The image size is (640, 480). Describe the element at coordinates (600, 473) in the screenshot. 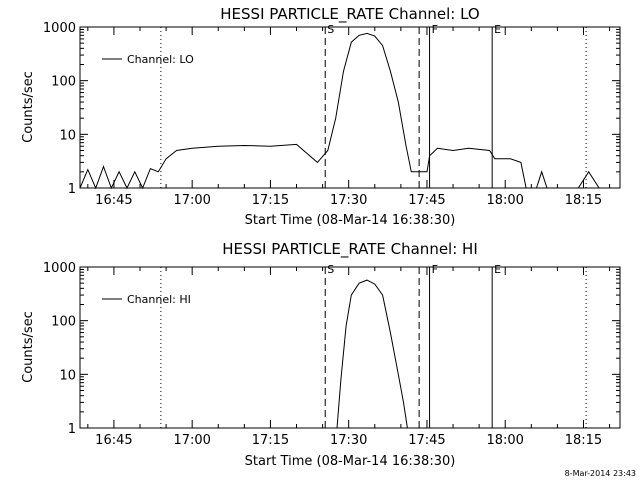

I see `timestamp-footer: 8-Mar-2014 23:43` at that location.